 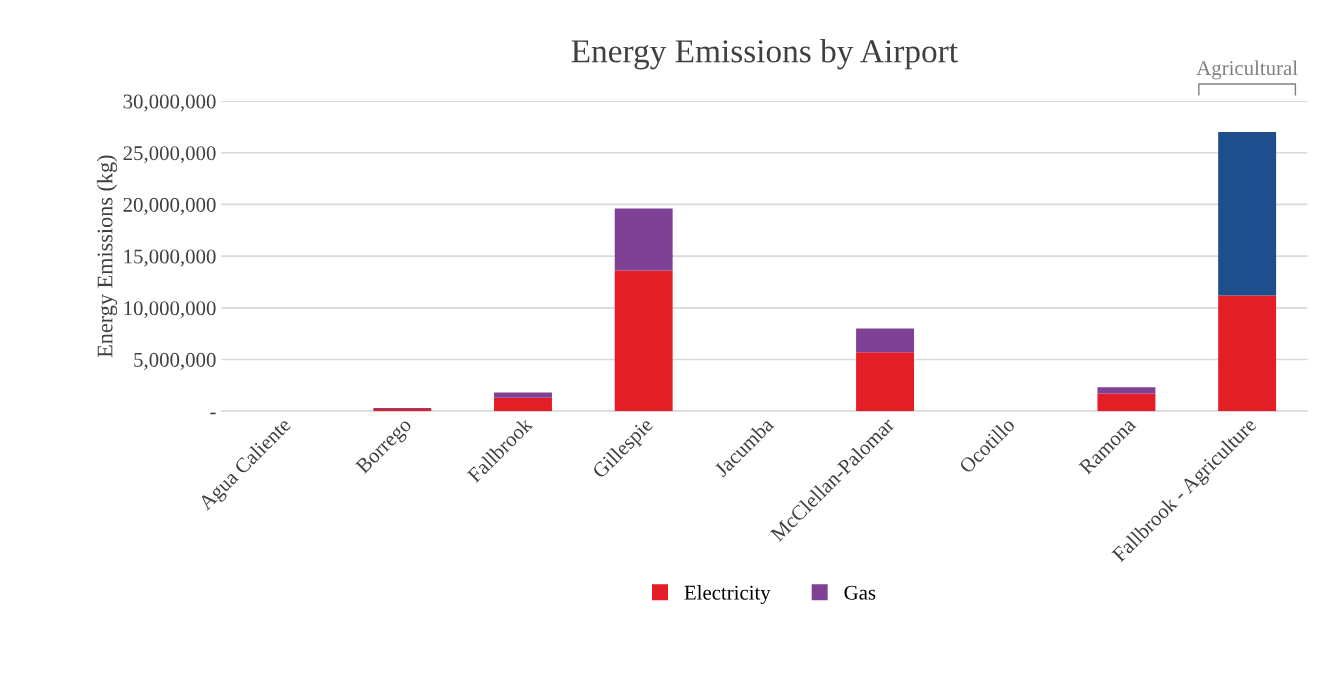 What do you see at coordinates (727, 594) in the screenshot?
I see `legend-label: Electricity` at bounding box center [727, 594].